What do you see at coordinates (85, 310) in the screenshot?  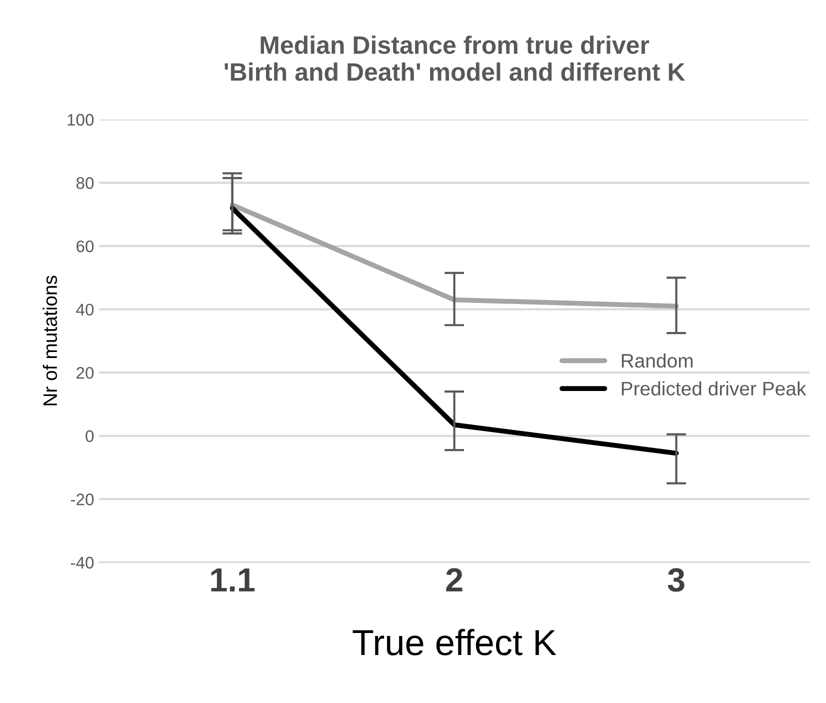 I see `y-tick-label: 40` at bounding box center [85, 310].